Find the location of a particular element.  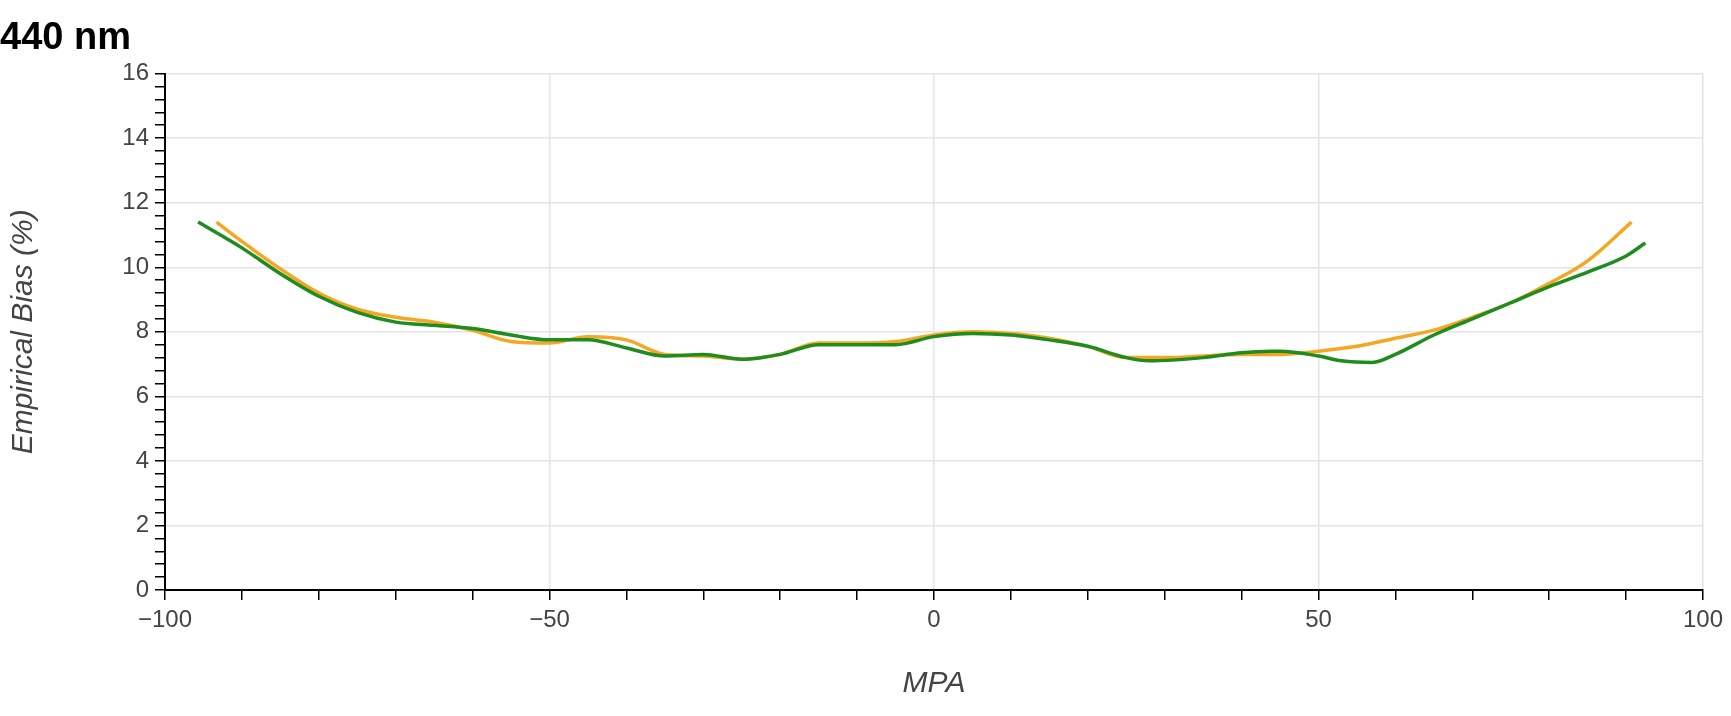

x-tick-label: 100 is located at coordinates (1703, 619).